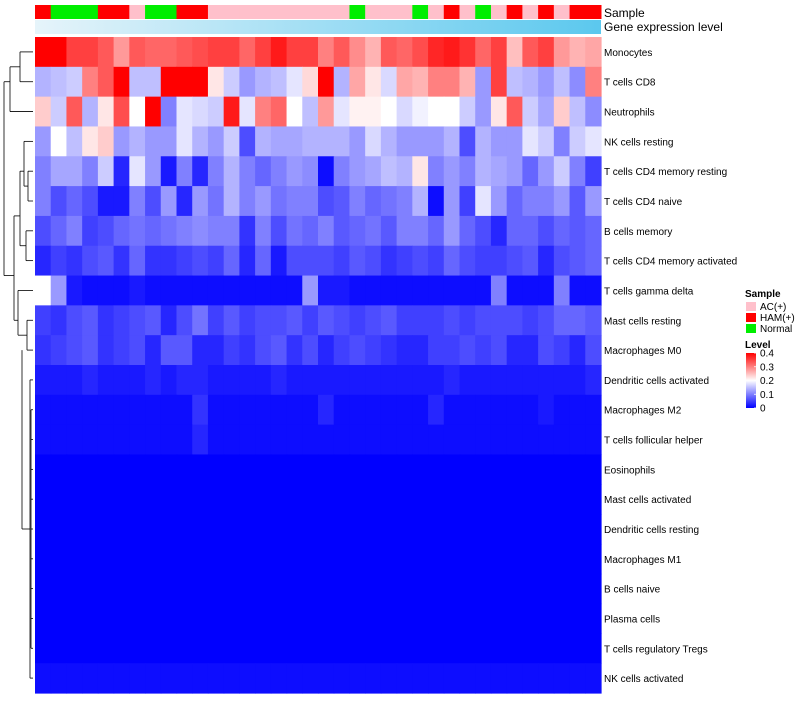  Describe the element at coordinates (767, 354) in the screenshot. I see `legend-level-tick-label: 0.4` at that location.